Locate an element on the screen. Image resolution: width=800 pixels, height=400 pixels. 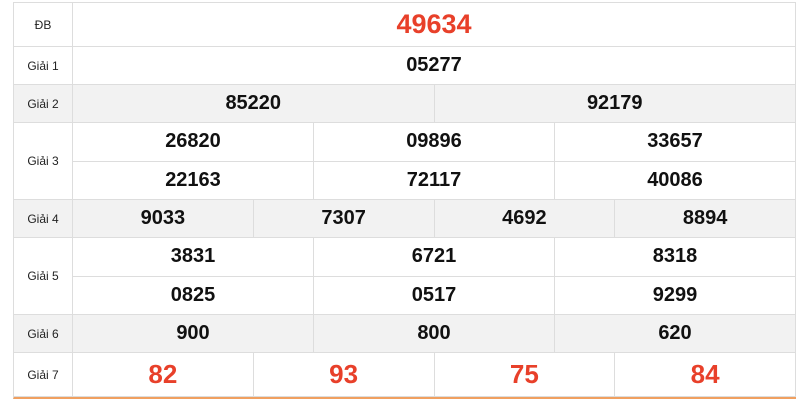
prize-number: 6721 is located at coordinates (434, 257).